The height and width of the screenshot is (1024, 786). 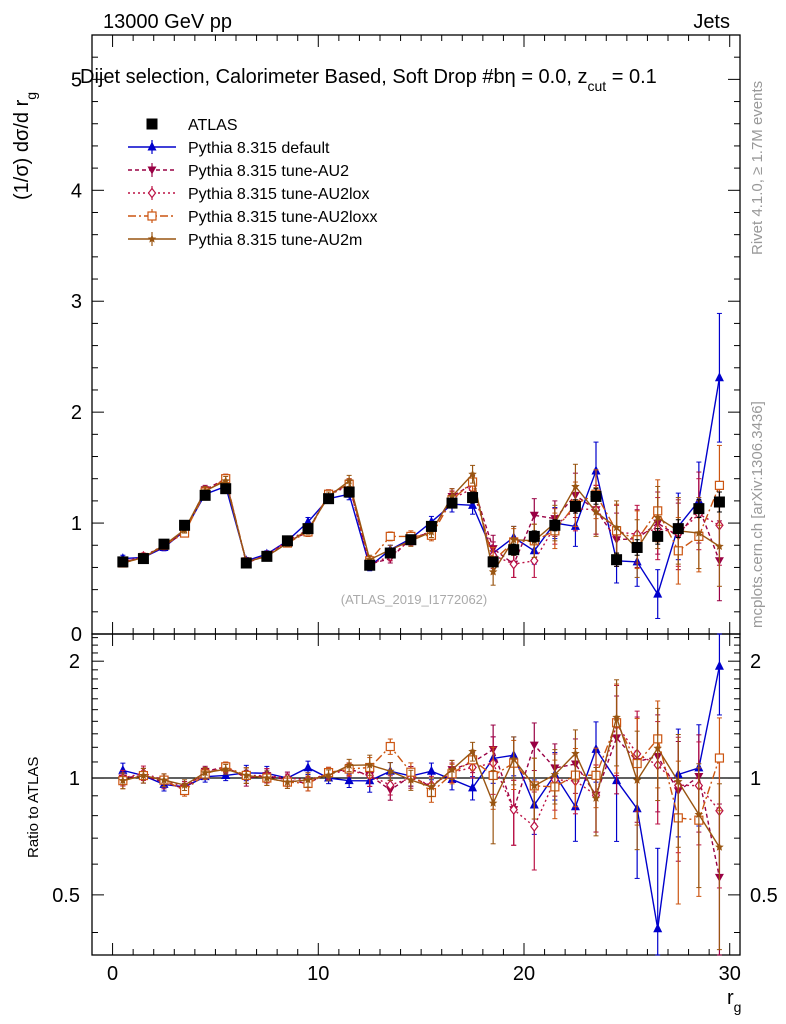 I want to click on x-tick-label: 30, so click(x=730, y=974).